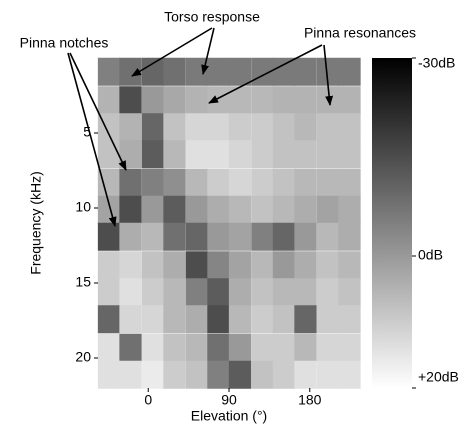 The image size is (470, 432). Describe the element at coordinates (229, 416) in the screenshot. I see `x-axis-label: Elevation (°)` at that location.